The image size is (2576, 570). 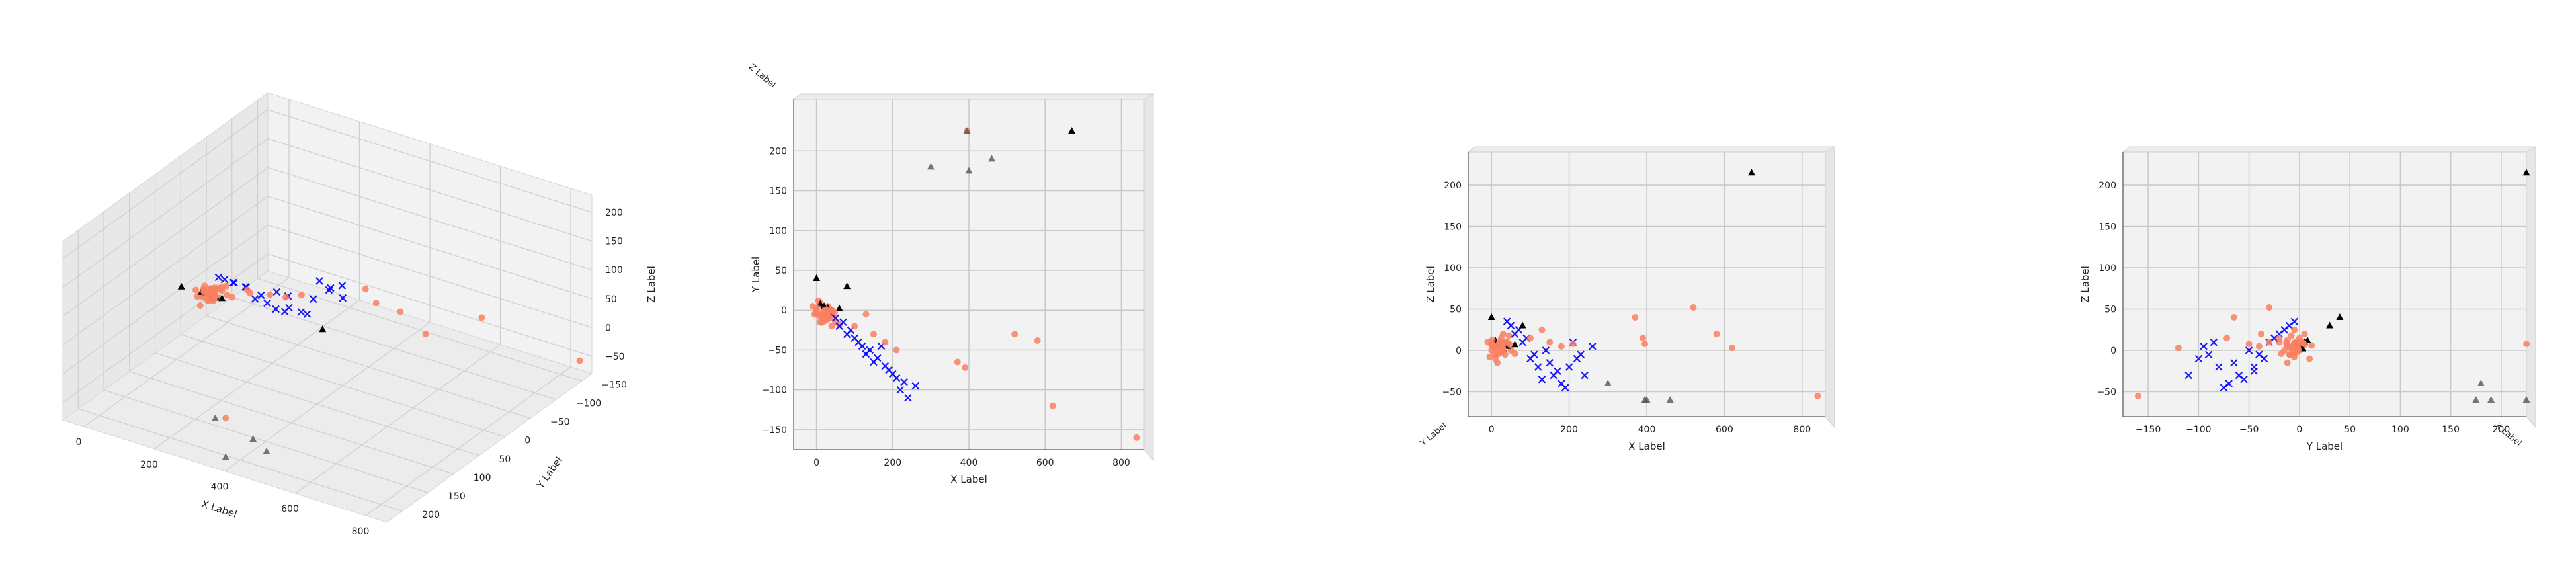 I want to click on x-tick-label: 0, so click(x=1492, y=430).